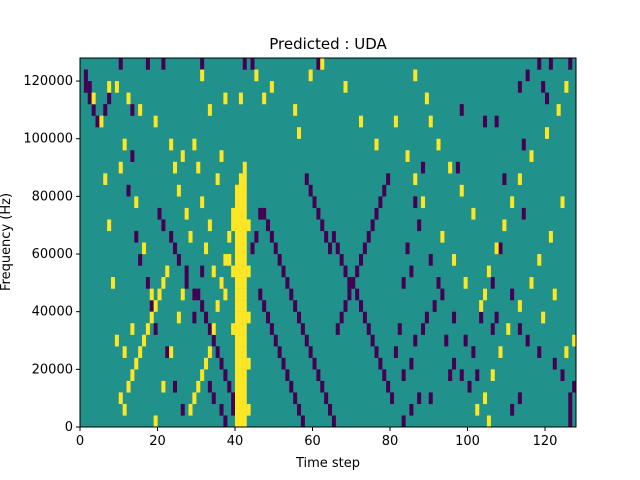 Image resolution: width=640 pixels, height=480 pixels. Describe the element at coordinates (312, 441) in the screenshot. I see `x-tick-label: 60` at that location.